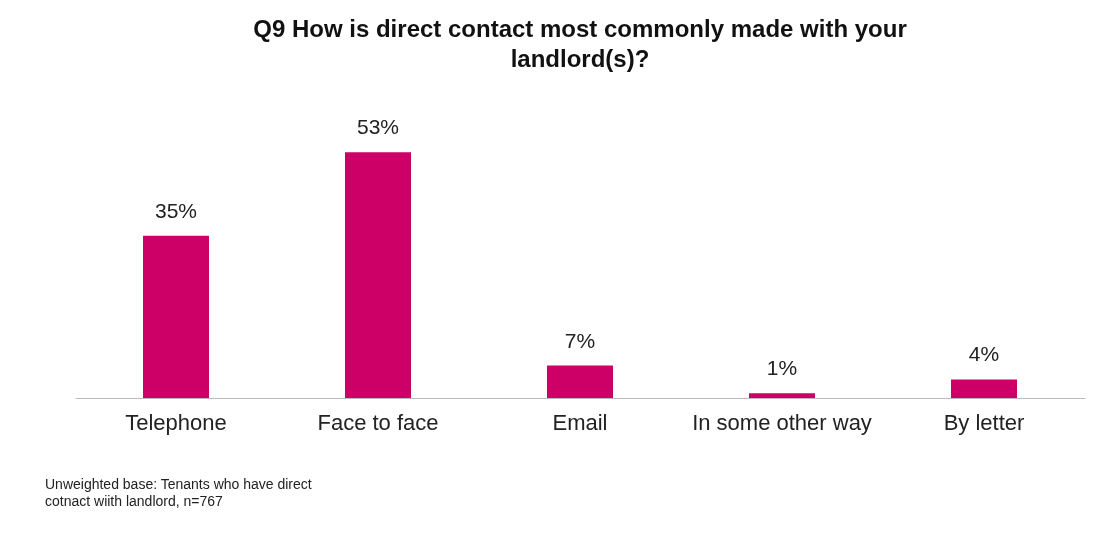 This screenshot has width=1105, height=555. Describe the element at coordinates (176, 422) in the screenshot. I see `x-tick-label: Telephone` at that location.